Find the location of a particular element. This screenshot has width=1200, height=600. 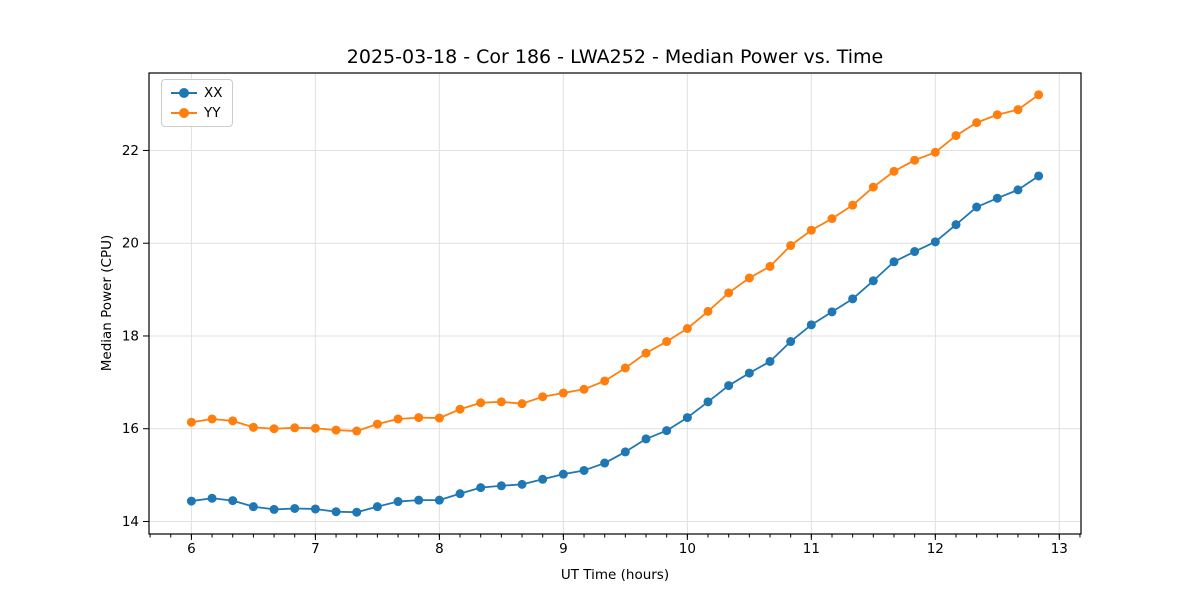

legend-item-yy: YY is located at coordinates (197, 113).